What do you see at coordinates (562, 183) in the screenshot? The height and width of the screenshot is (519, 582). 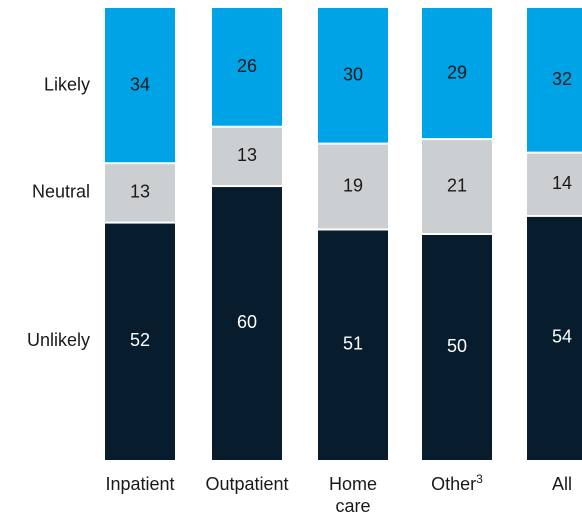 I see `data-label-neutral-5: 14` at bounding box center [562, 183].